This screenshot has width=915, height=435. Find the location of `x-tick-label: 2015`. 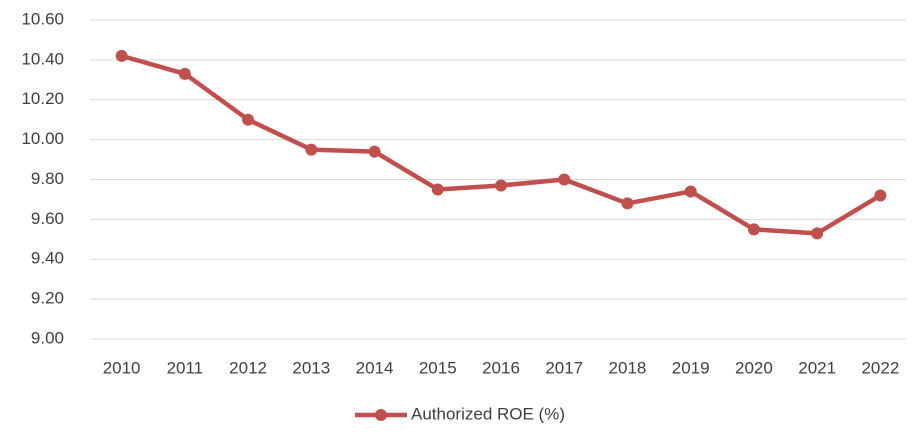

x-tick-label: 2015 is located at coordinates (438, 367).